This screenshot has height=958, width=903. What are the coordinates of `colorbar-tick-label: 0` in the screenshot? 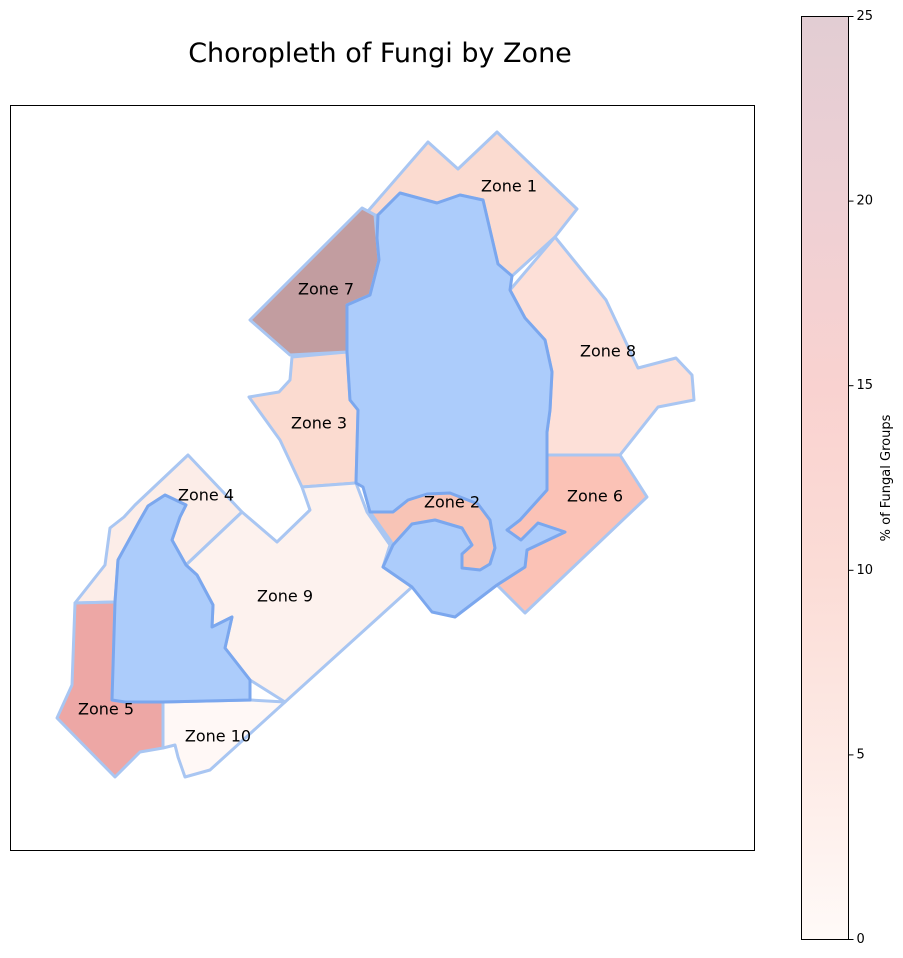 It's located at (861, 939).